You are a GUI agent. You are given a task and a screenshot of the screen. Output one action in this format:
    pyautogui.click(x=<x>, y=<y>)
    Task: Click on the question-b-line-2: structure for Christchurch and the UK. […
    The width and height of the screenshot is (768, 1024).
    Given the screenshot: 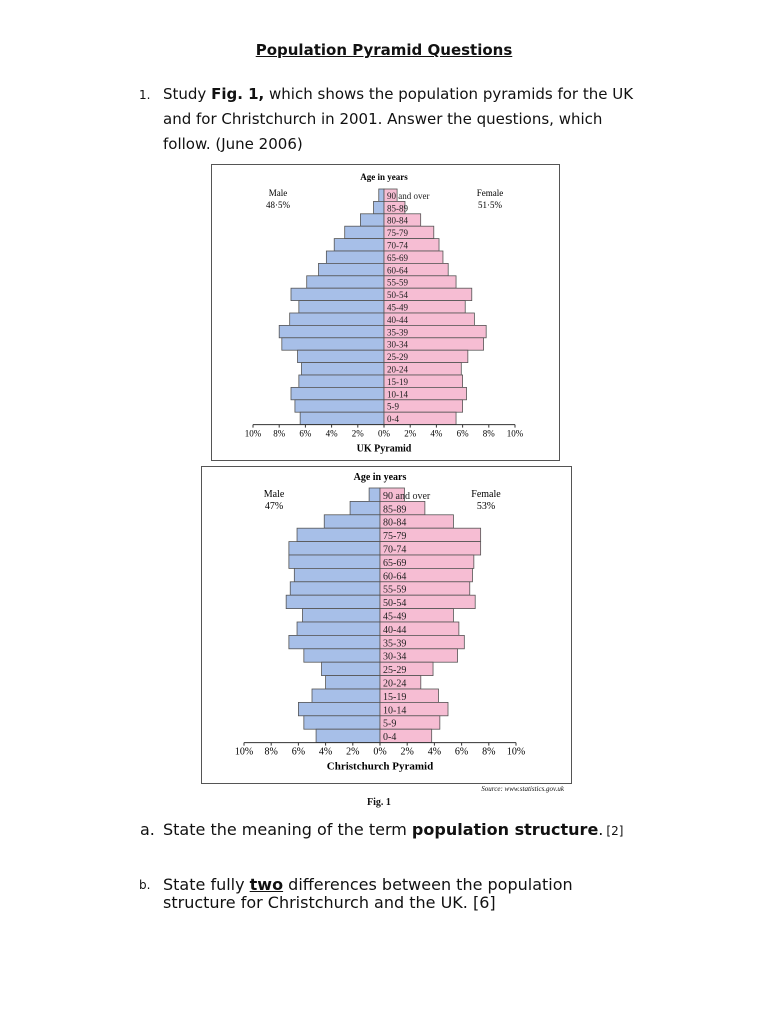 What is the action you would take?
    pyautogui.click(x=329, y=902)
    